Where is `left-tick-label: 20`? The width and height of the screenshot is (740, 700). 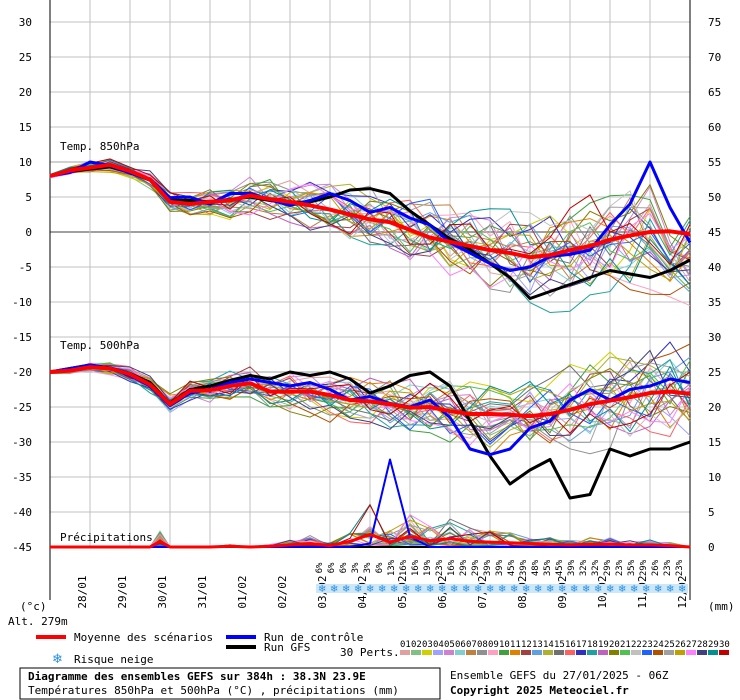 left-tick-label: 20 is located at coordinates (25, 92).